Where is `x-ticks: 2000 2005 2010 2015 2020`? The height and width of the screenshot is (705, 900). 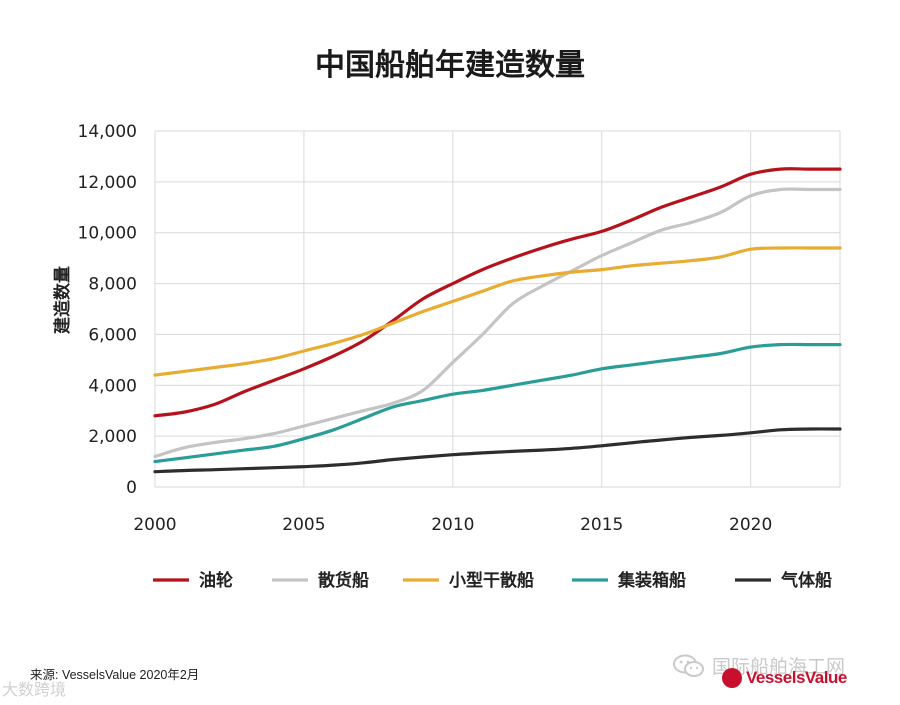
x-ticks: 2000 2005 2010 2015 2020 is located at coordinates (452, 525).